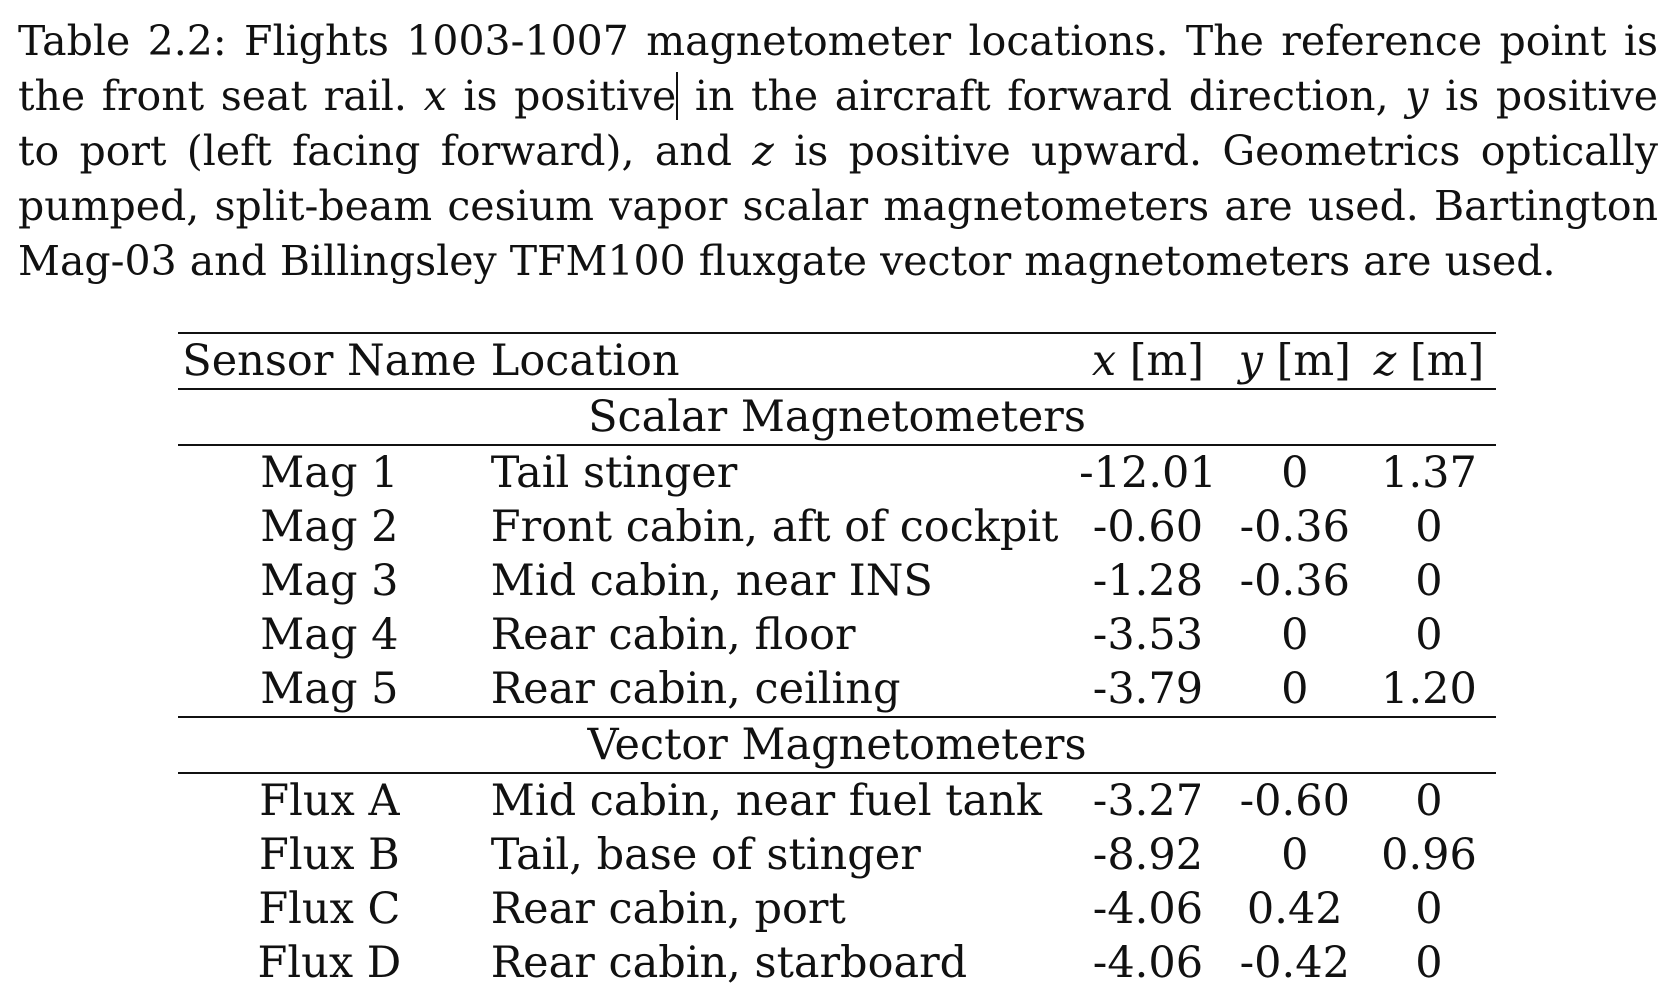 The width and height of the screenshot is (1675, 1000). Describe the element at coordinates (614, 473) in the screenshot. I see `cell-location: Tail stinger` at that location.